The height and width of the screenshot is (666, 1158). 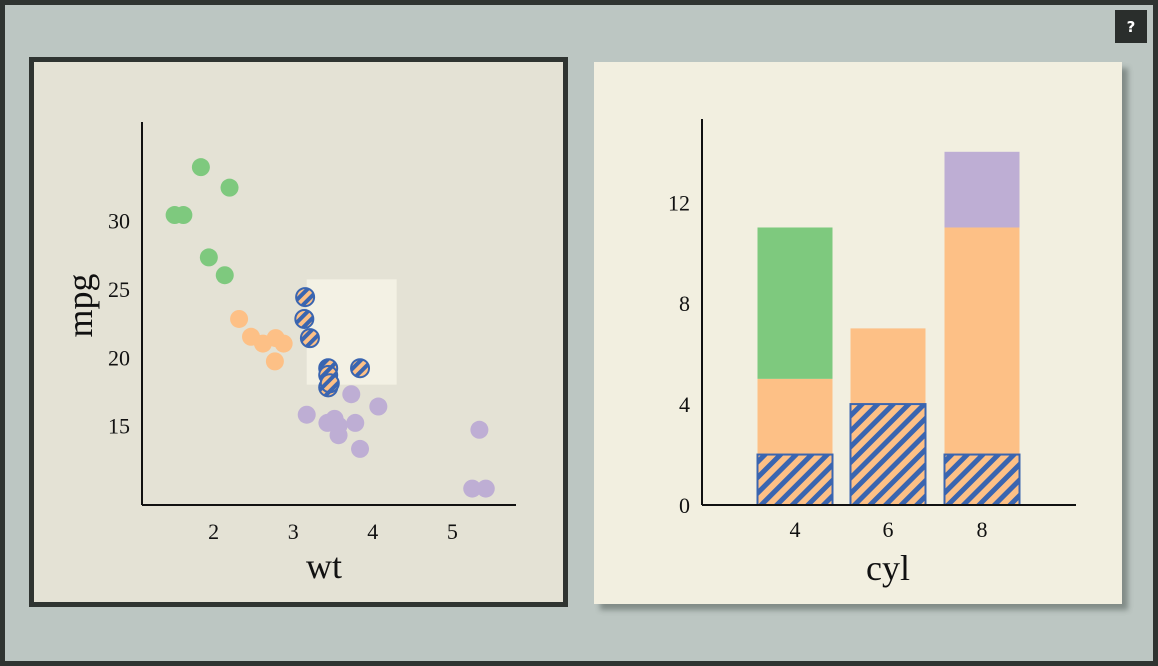 I want to click on help-button: ?, so click(x=1131, y=26).